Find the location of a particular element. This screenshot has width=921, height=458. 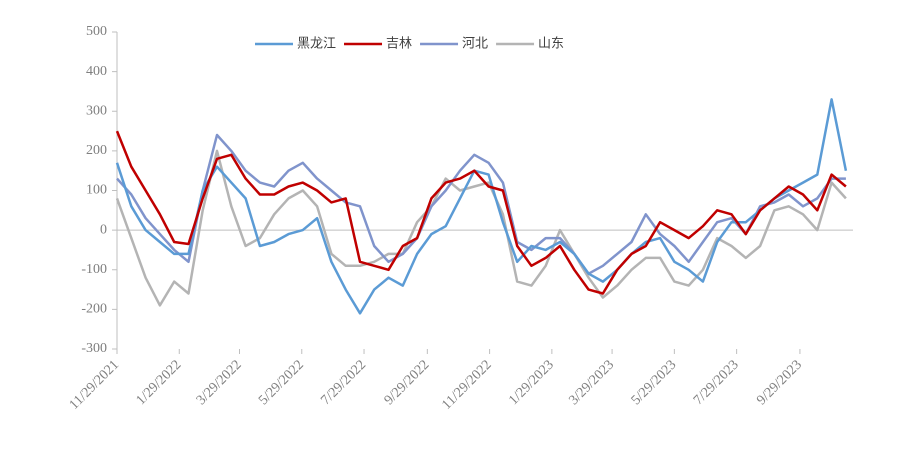

legend-label: 河北 is located at coordinates (475, 44).